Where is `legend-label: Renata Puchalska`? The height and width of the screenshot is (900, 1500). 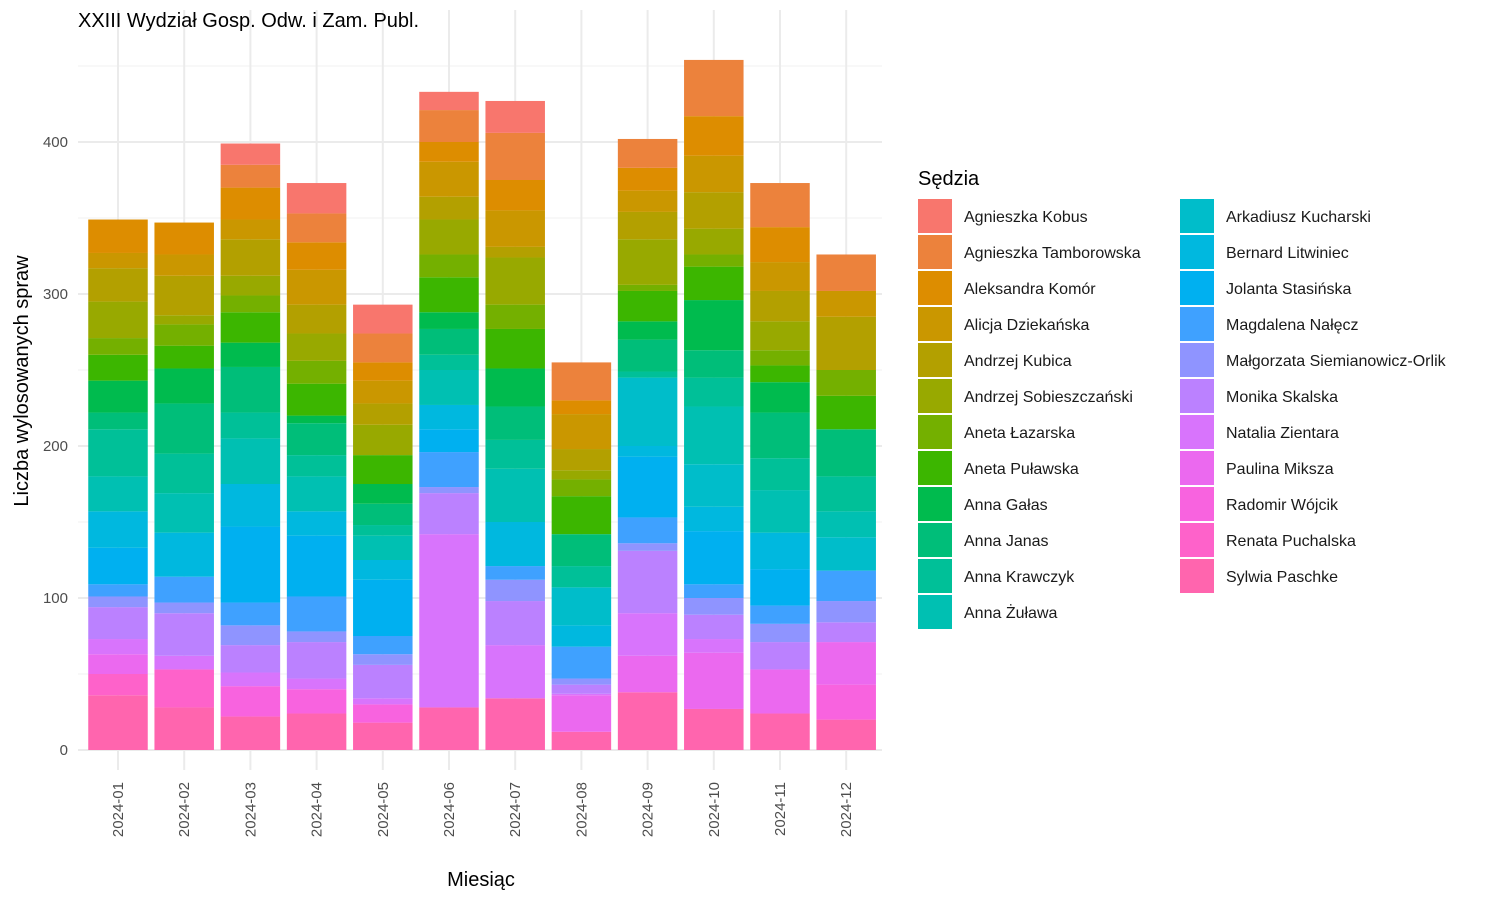
legend-label: Renata Puchalska is located at coordinates (1291, 541).